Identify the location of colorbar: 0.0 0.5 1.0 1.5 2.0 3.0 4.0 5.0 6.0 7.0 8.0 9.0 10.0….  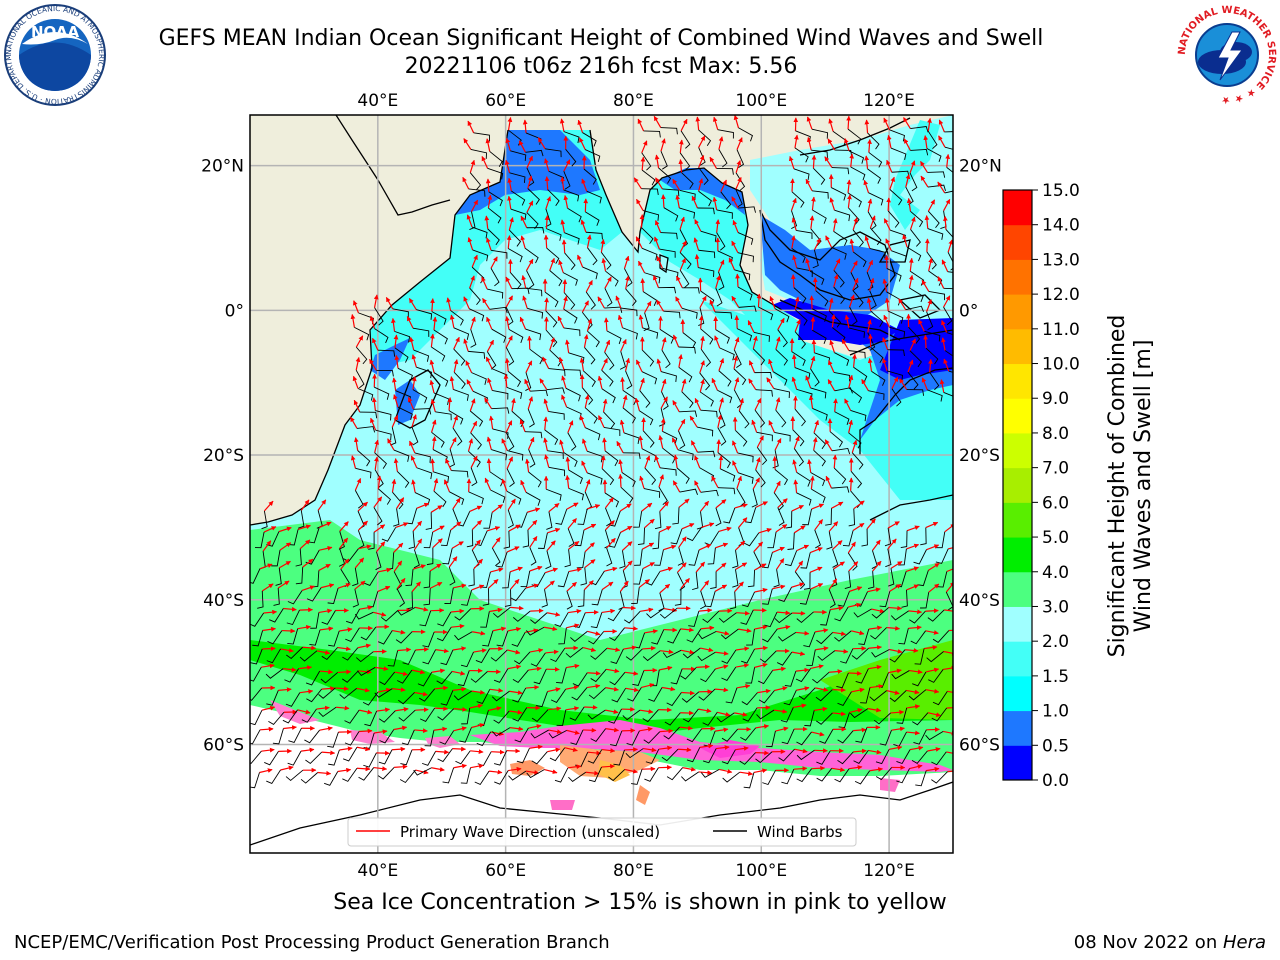
(1041, 486).